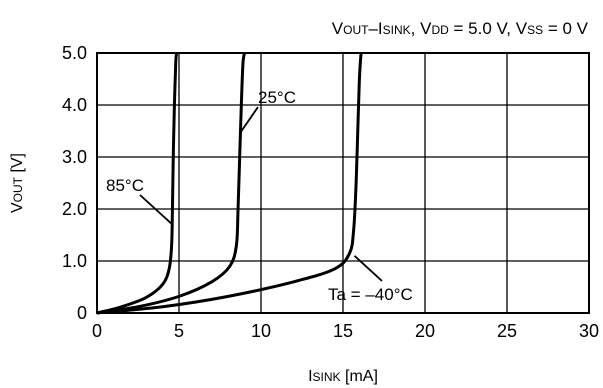  I want to click on y-tick-label: 3.0, so click(74, 157).